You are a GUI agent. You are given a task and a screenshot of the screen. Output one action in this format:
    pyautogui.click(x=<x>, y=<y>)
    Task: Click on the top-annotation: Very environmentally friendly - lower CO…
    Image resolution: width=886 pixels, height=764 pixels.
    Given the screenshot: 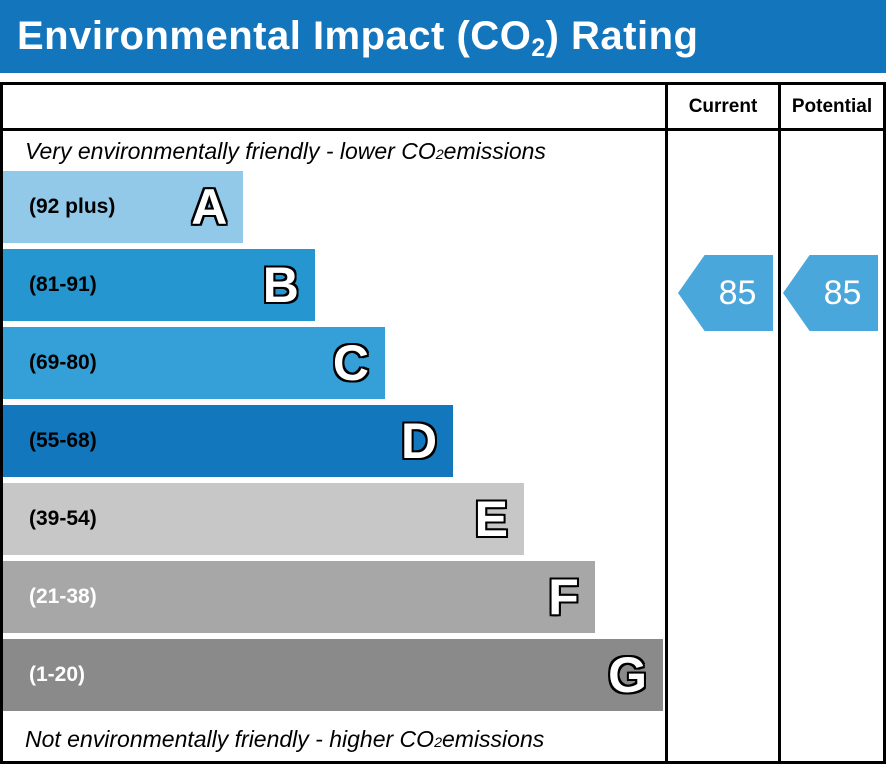 What is the action you would take?
    pyautogui.click(x=285, y=150)
    